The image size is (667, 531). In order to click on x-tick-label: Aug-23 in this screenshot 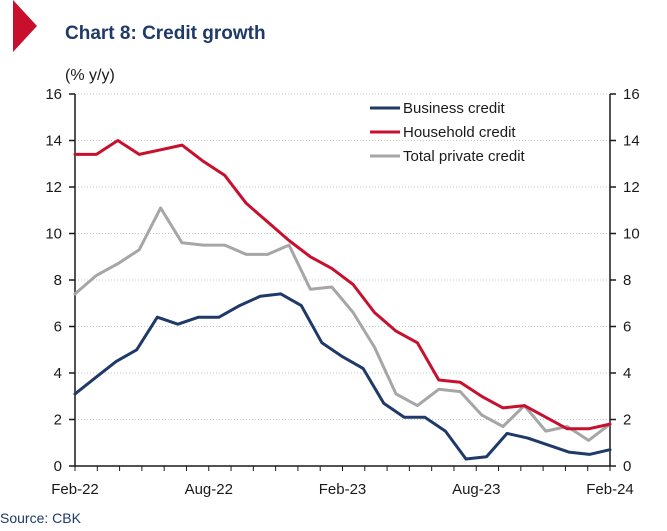, I will do `click(476, 489)`.